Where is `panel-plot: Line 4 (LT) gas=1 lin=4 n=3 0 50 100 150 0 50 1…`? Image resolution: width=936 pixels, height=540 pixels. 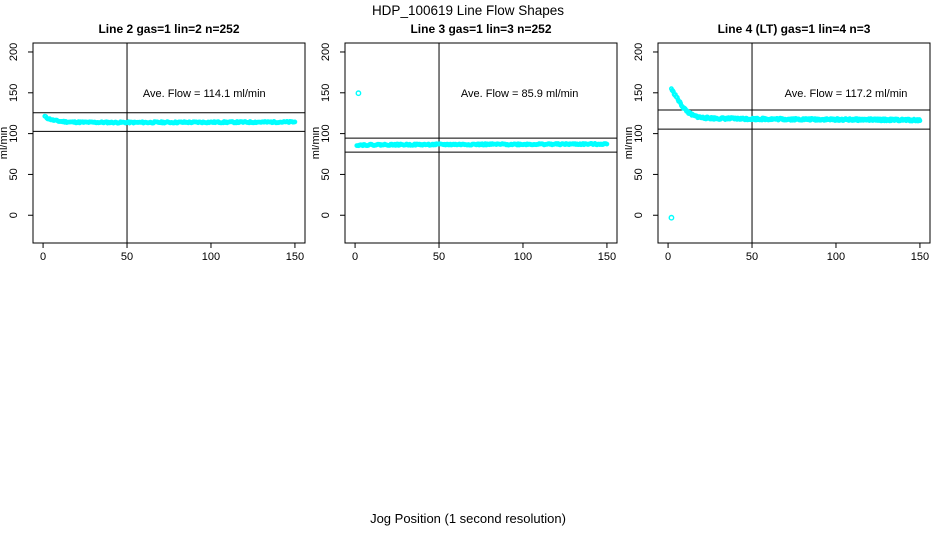
panel-plot: Line 4 (LT) gas=1 lin=4 n=3 0 50 100 150 0 50 1… is located at coordinates (777, 142).